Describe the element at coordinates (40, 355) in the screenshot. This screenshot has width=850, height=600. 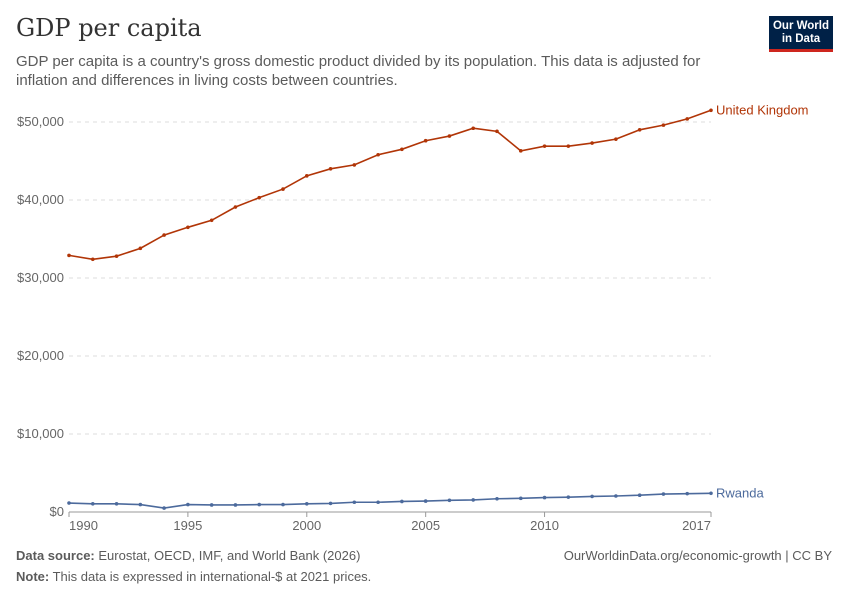
I see `y-tick-label: $20,000` at that location.